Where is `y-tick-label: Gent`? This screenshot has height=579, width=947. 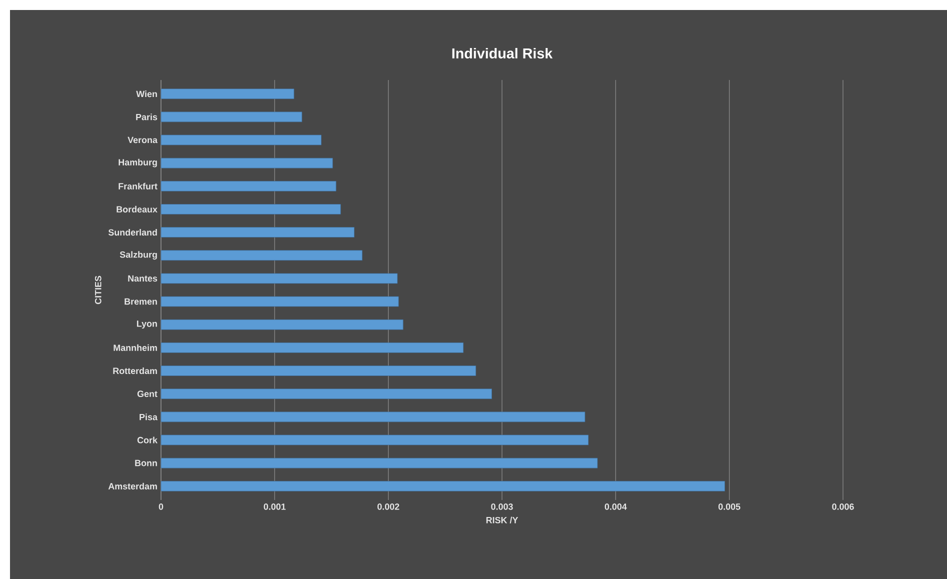 y-tick-label: Gent is located at coordinates (147, 394).